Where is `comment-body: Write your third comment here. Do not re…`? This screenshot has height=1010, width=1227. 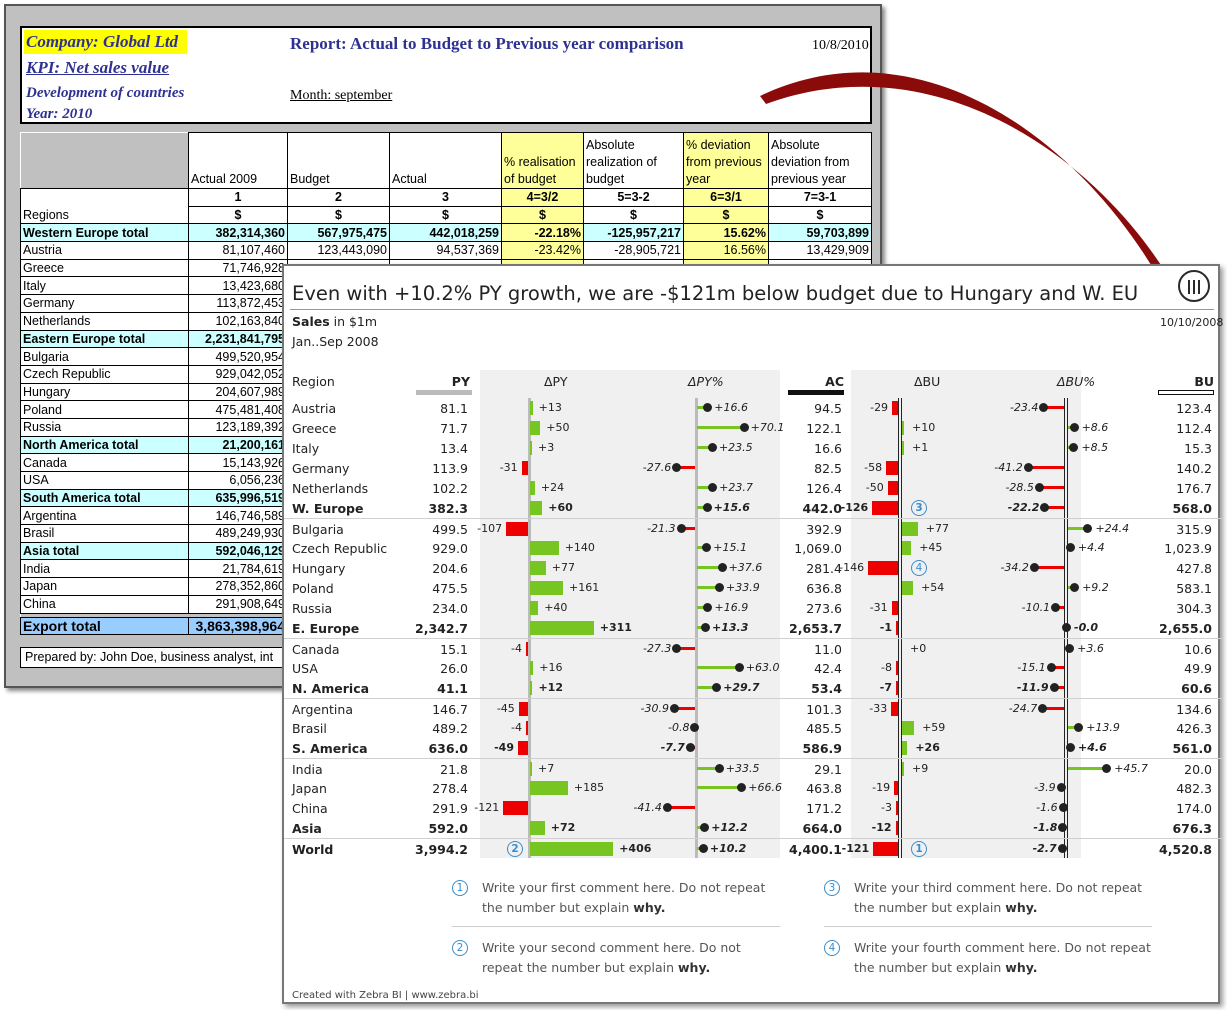
comment-body: Write your third comment here. Do not re… is located at coordinates (998, 897).